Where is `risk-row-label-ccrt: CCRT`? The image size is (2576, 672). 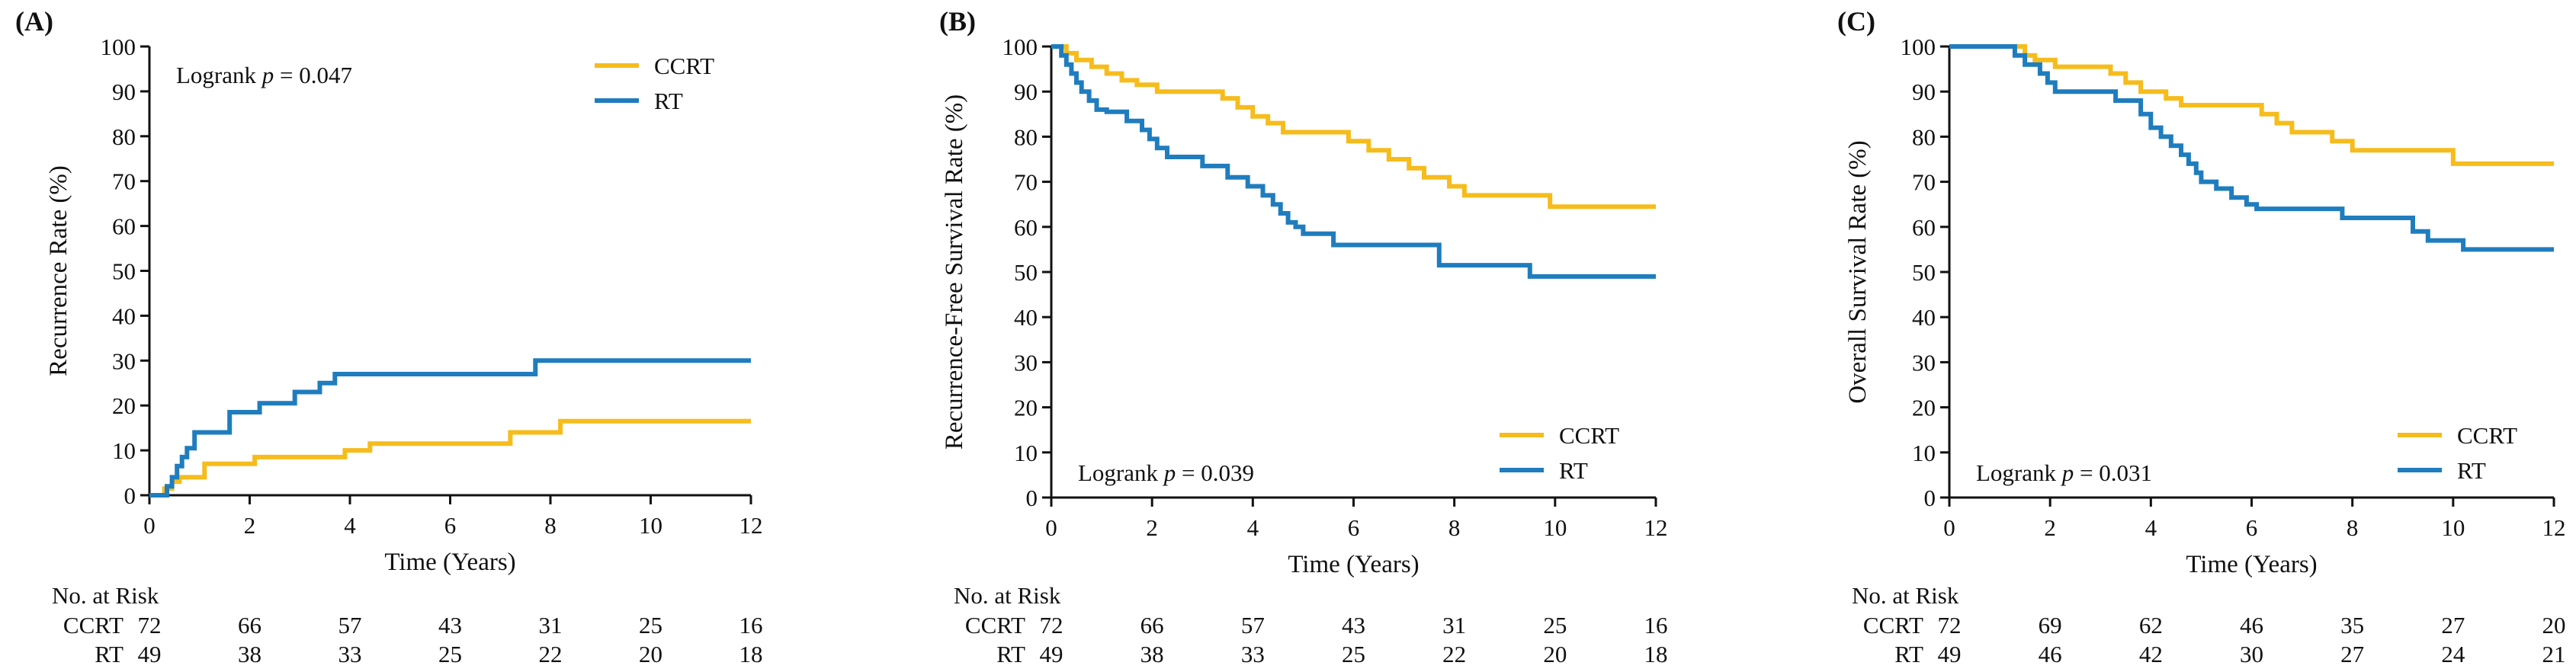
risk-row-label-ccrt: CCRT is located at coordinates (1893, 625).